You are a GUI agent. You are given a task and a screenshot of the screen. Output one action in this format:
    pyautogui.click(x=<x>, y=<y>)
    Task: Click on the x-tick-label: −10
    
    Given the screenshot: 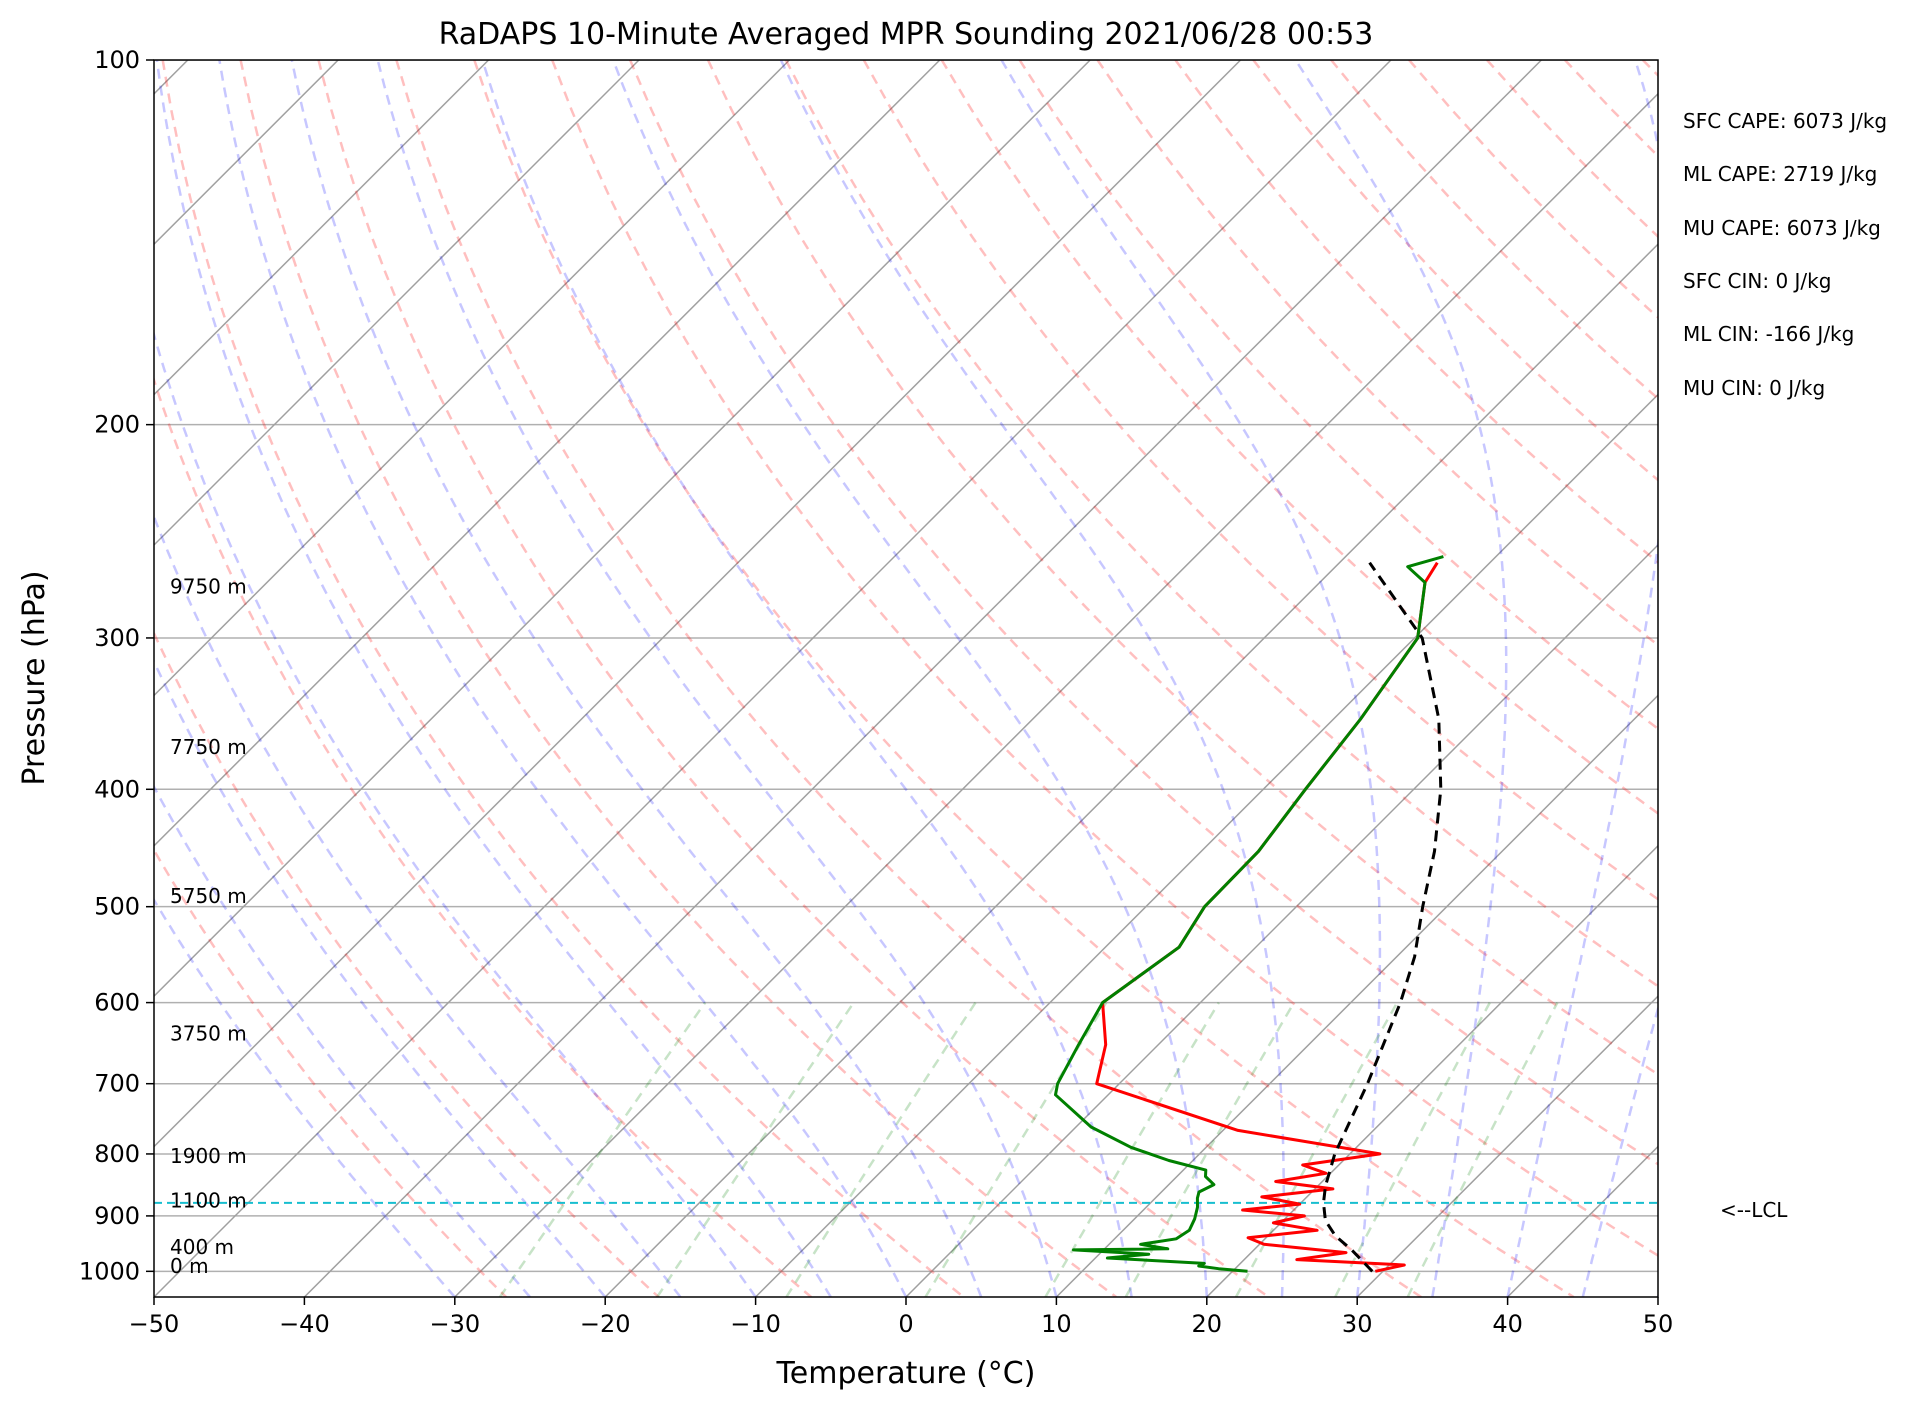 What is the action you would take?
    pyautogui.click(x=755, y=1324)
    